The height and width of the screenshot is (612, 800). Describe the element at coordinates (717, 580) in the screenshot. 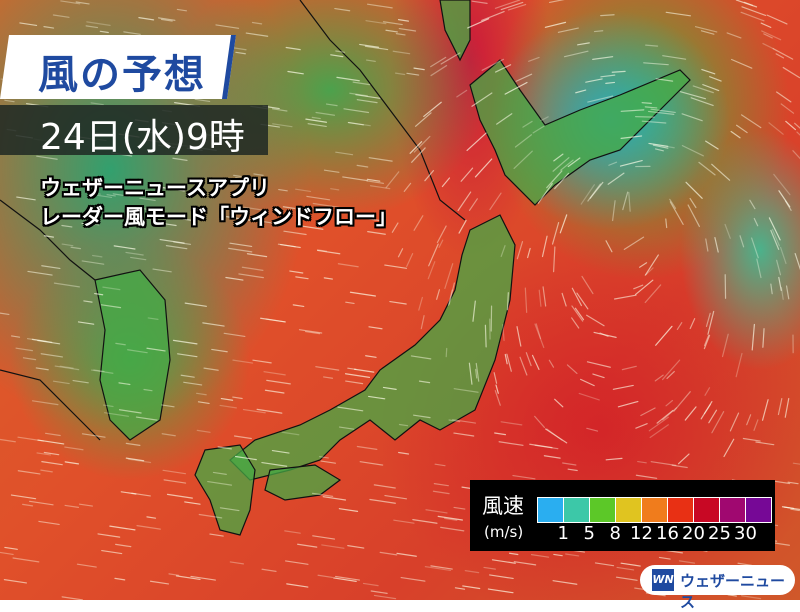

I see `weathernews-logo: WN ウェザーニュース` at that location.